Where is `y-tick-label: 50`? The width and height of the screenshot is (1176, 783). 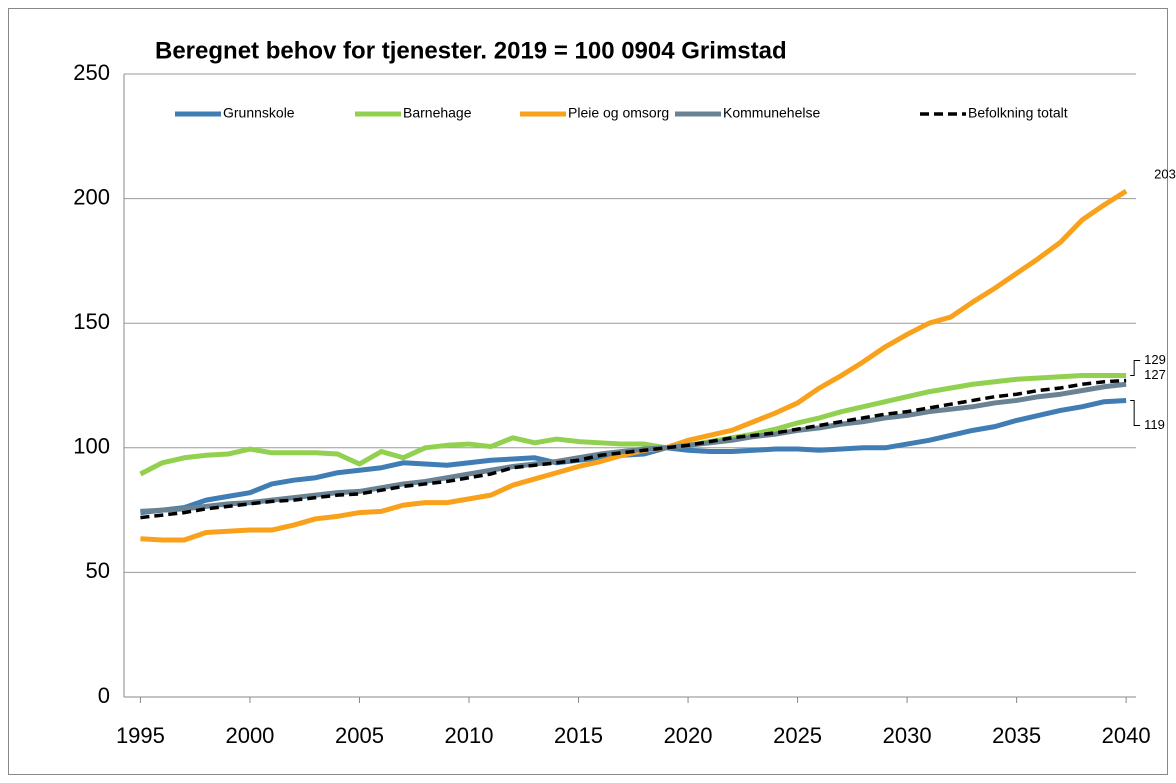
y-tick-label: 50 is located at coordinates (98, 570).